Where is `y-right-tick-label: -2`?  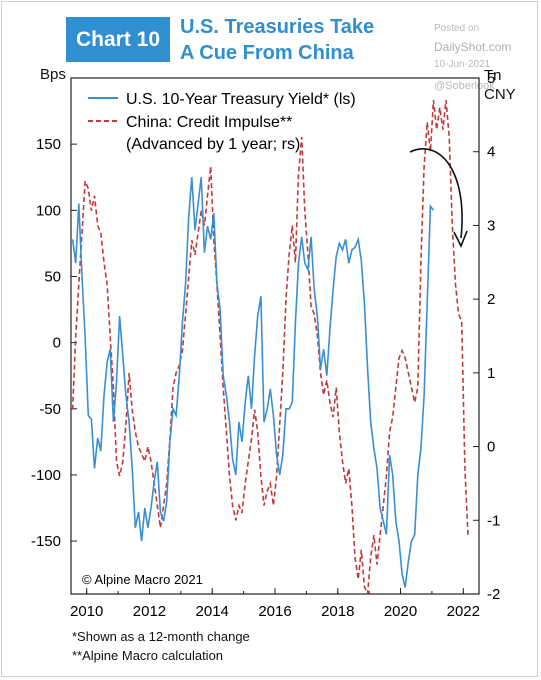 y-right-tick-label: -2 is located at coordinates (493, 594).